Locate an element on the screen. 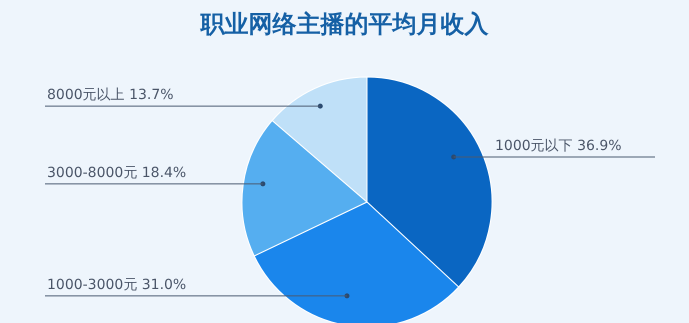  slice-label: 1000-3000元 31.0% is located at coordinates (116, 284).